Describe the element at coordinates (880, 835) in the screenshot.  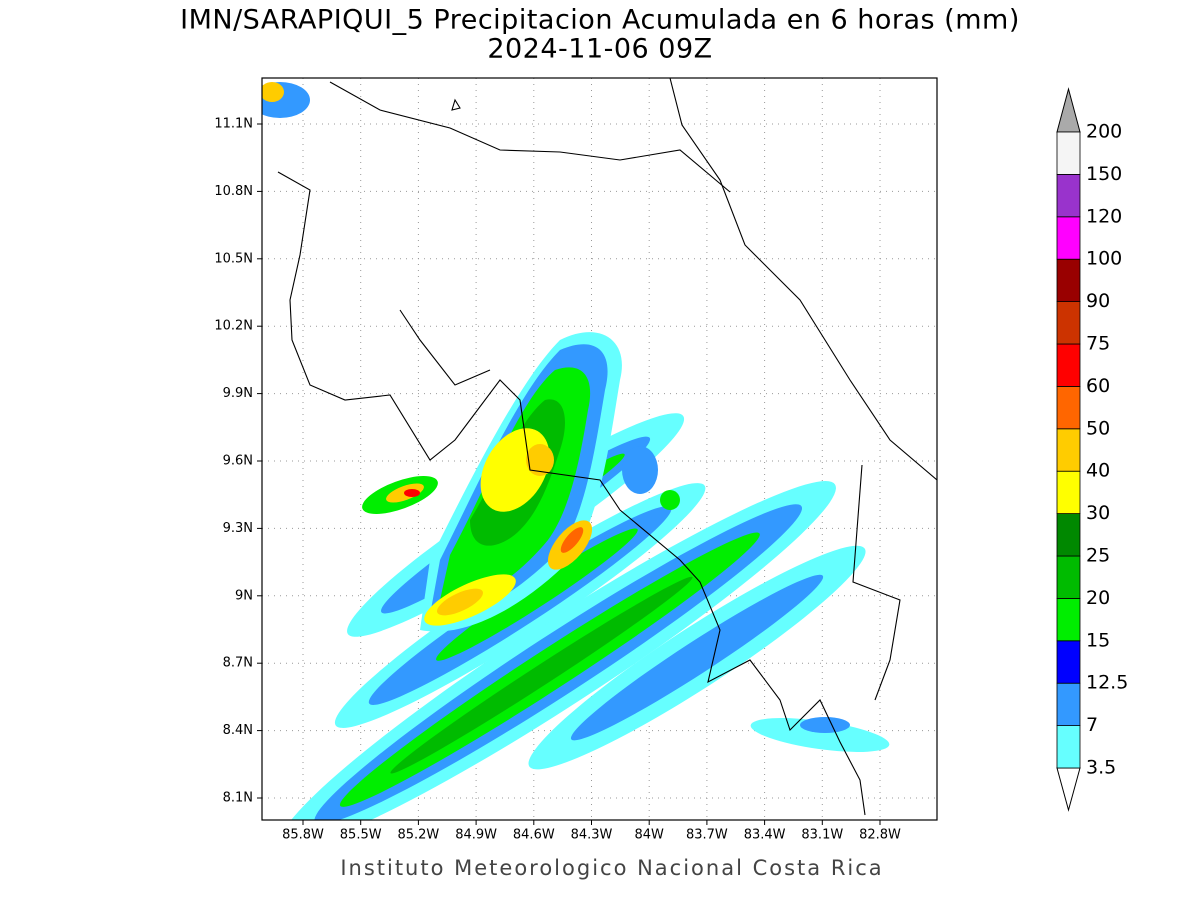
I see `lon-tick-label: 82.8W` at that location.